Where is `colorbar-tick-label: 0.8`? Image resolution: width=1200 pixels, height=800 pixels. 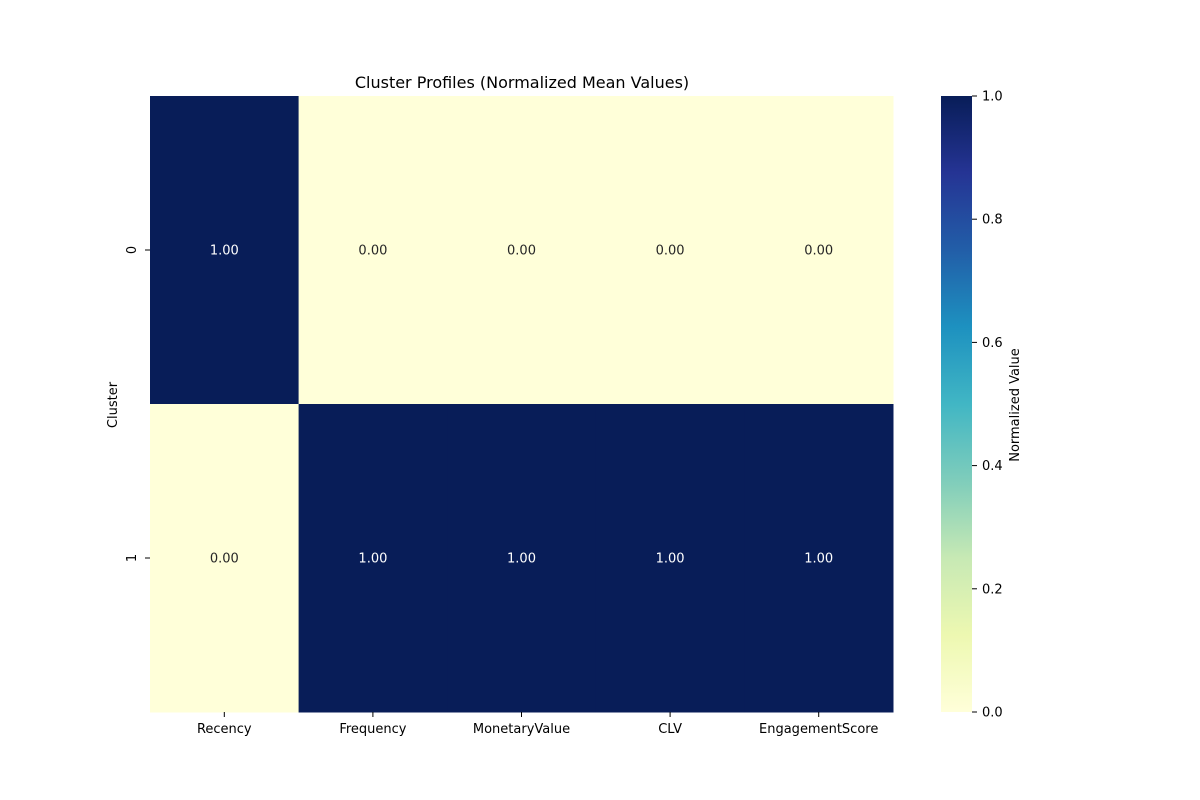 colorbar-tick-label: 0.8 is located at coordinates (992, 220).